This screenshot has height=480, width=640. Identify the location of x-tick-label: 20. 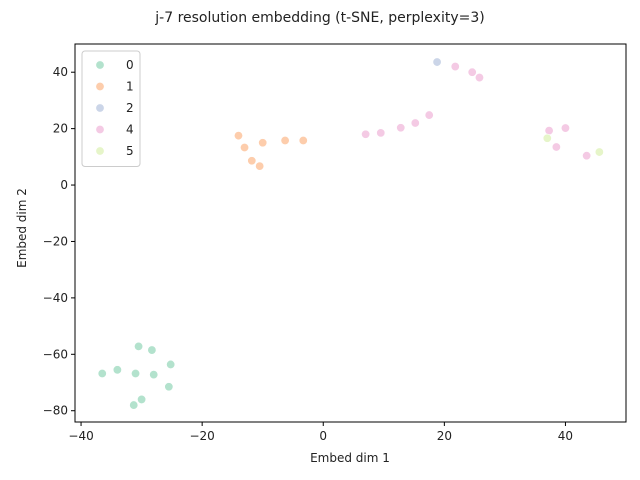
(444, 436).